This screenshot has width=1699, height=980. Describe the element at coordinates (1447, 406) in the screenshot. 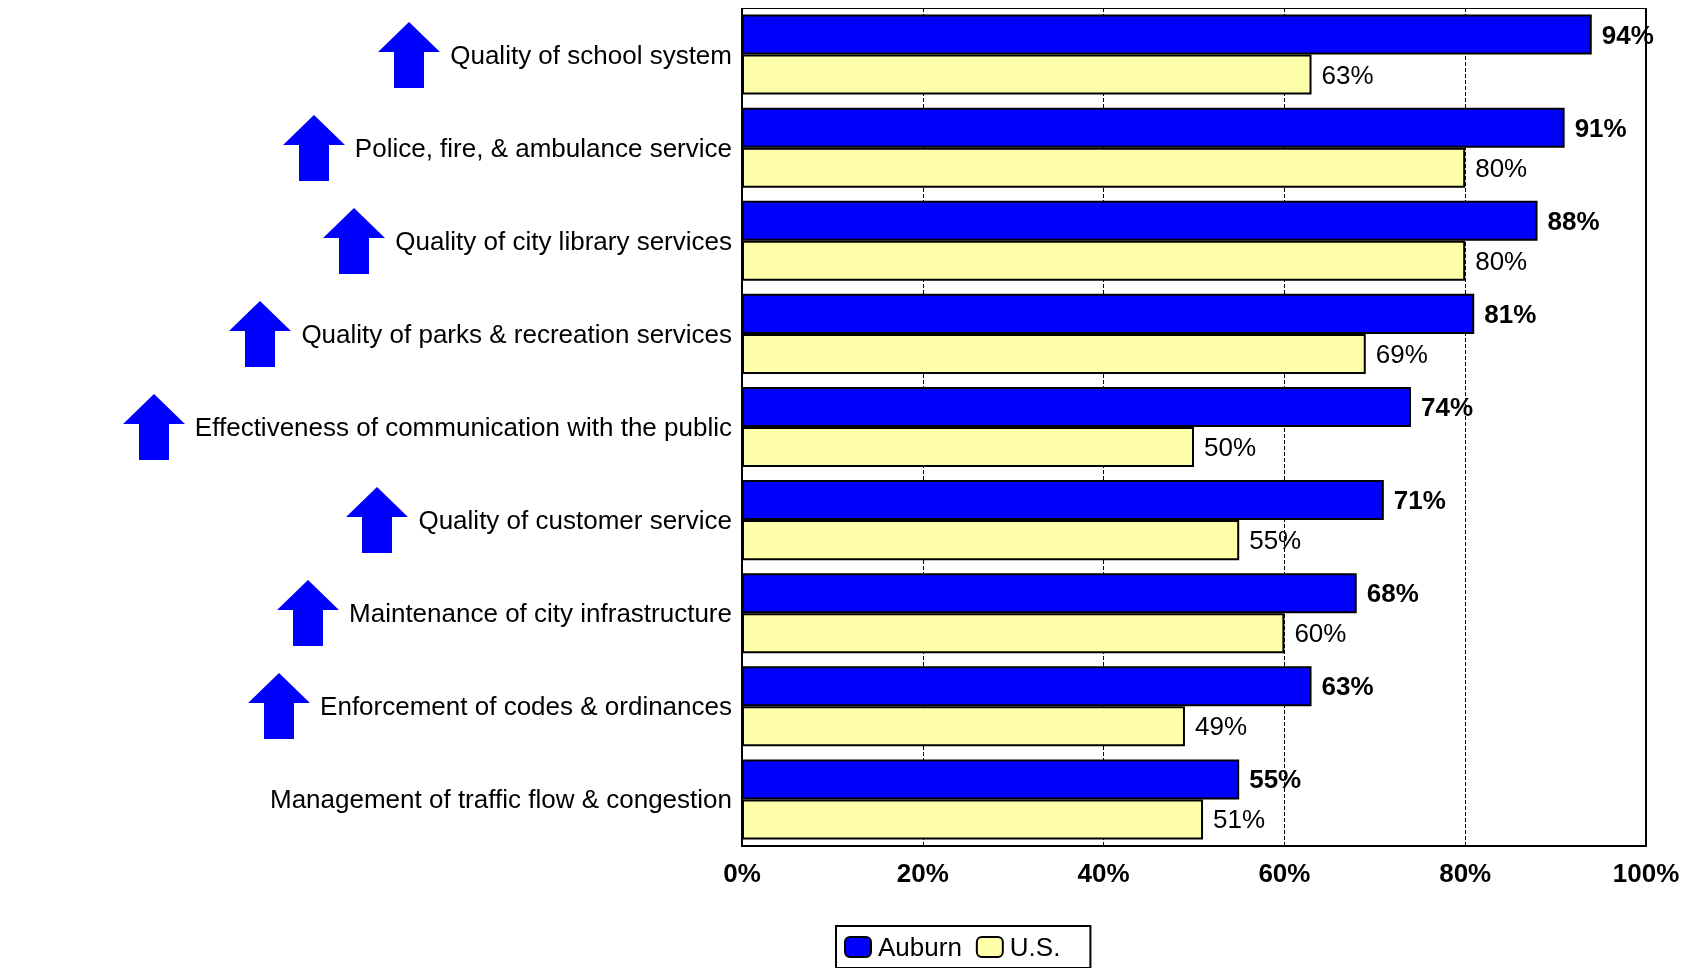

I see `data-label: 74%` at that location.